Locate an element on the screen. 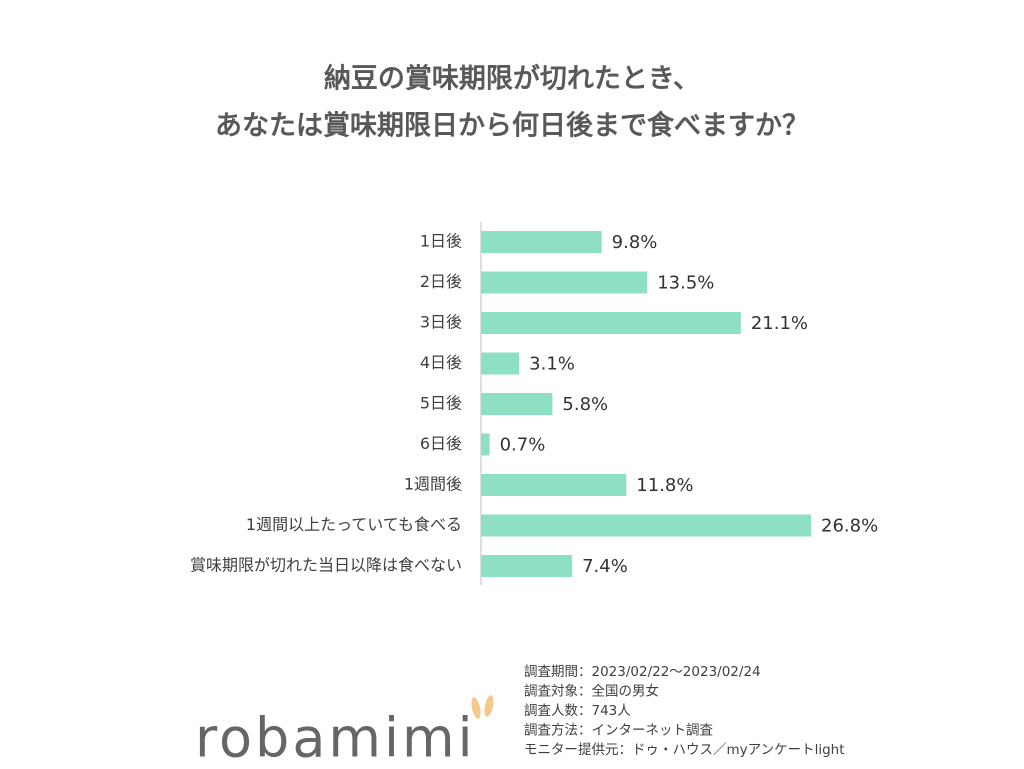 The width and height of the screenshot is (1024, 769). value-label: 9.8% is located at coordinates (635, 242).